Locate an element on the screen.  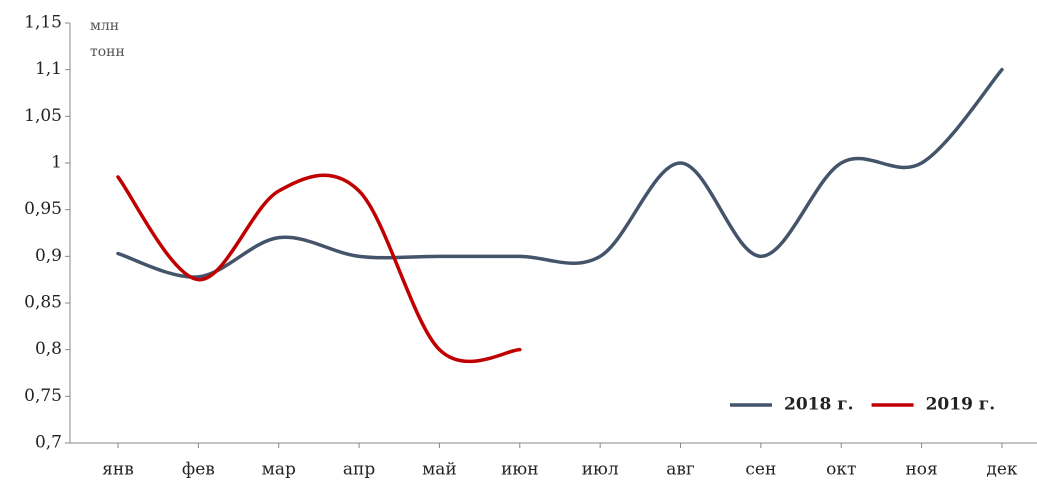
y-tick-label: 1,05 is located at coordinates (43, 116).